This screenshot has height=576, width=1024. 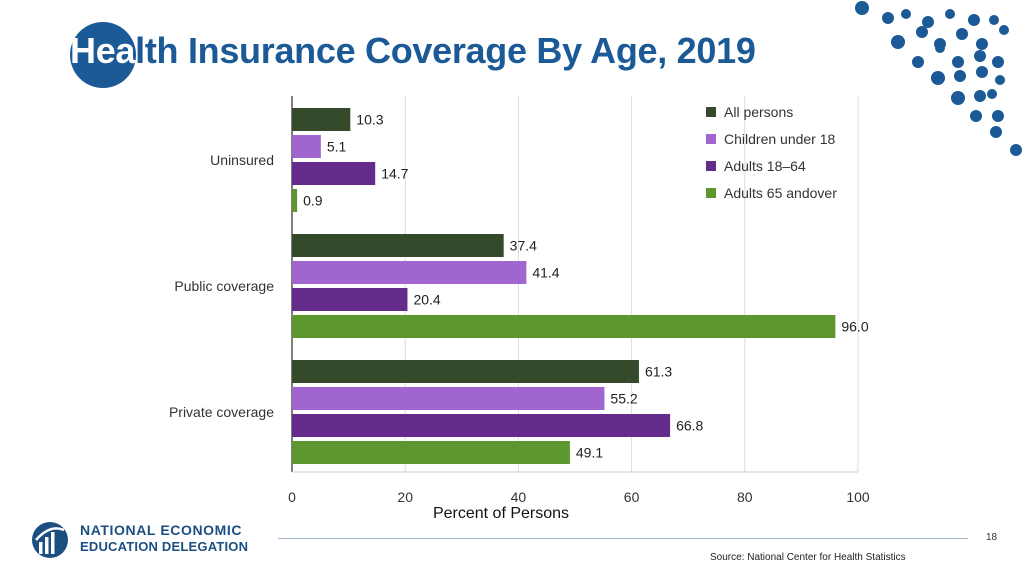 What do you see at coordinates (50, 540) in the screenshot?
I see `ned-logo-mark-icon` at bounding box center [50, 540].